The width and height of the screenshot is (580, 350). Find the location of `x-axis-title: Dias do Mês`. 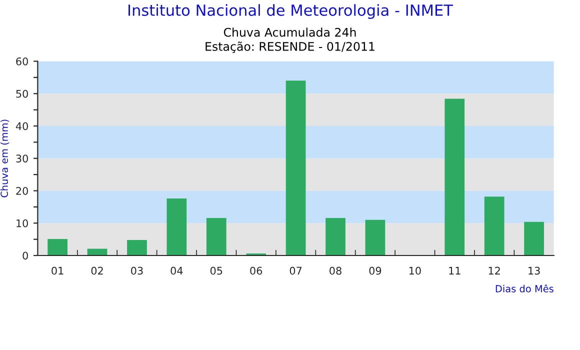

x-axis-title: Dias do Mês is located at coordinates (525, 288).